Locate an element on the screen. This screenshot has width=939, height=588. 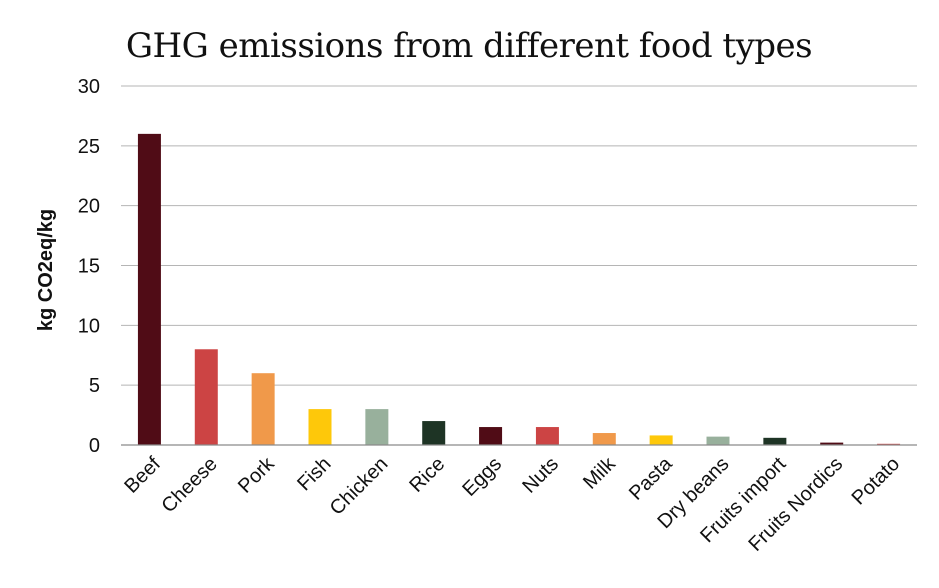
y-tick-label: 0 is located at coordinates (94, 446).